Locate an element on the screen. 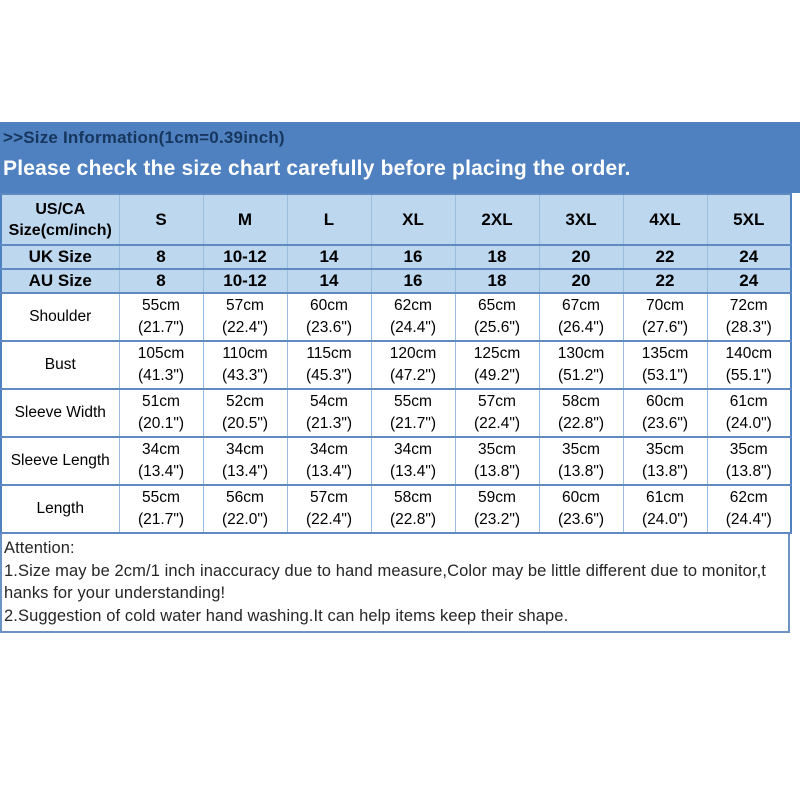 Image resolution: width=800 pixels, height=800 pixels. cm-value: 58cm is located at coordinates (581, 401).